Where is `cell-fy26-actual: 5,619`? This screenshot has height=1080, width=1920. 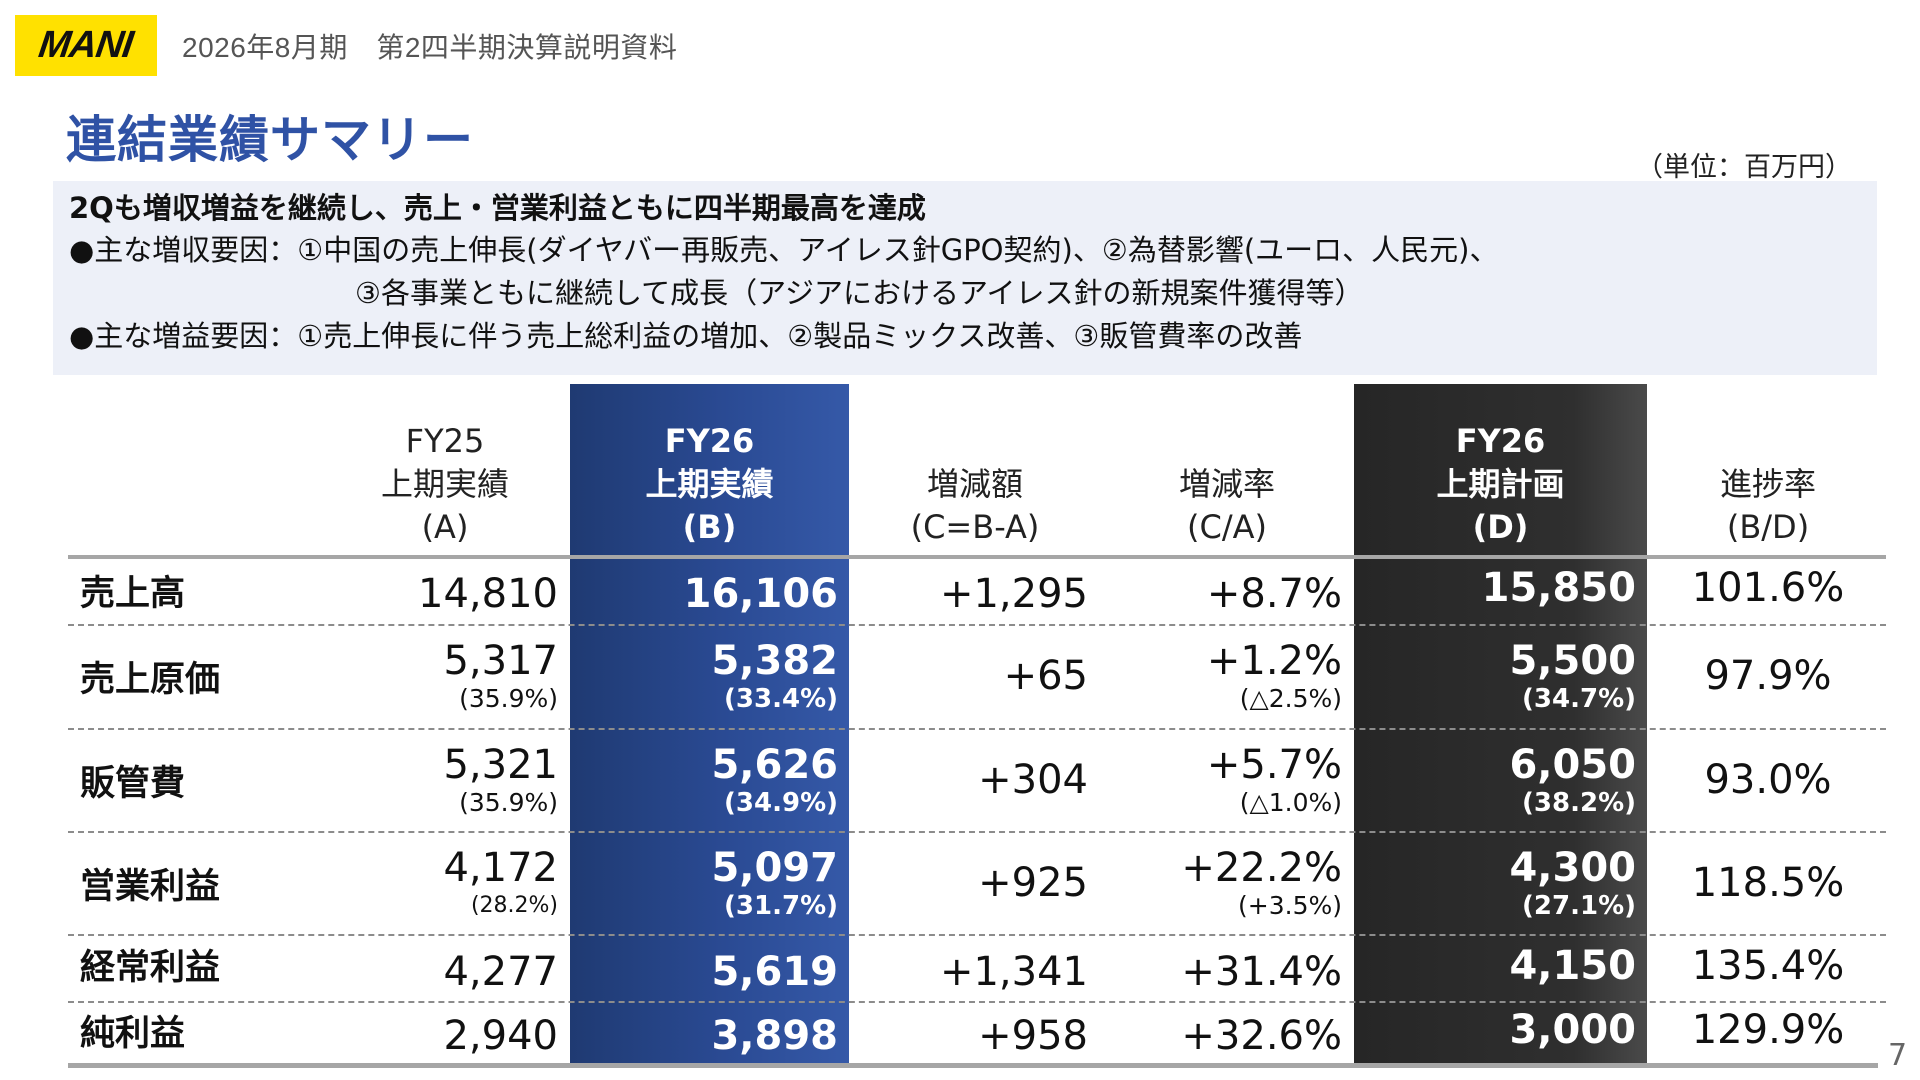 cell-fy26-actual: 5,619 is located at coordinates (704, 972).